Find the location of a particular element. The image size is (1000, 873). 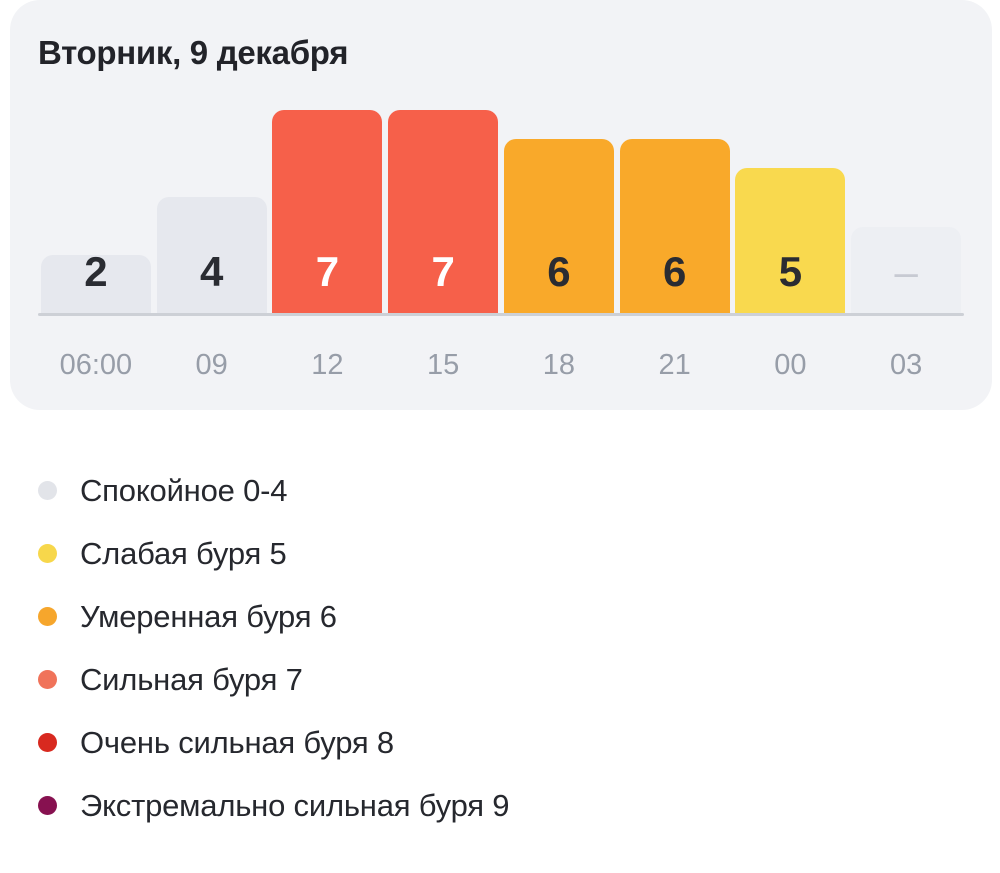

legend-item-storm8: Очень сильная буря 8 is located at coordinates (273, 742).